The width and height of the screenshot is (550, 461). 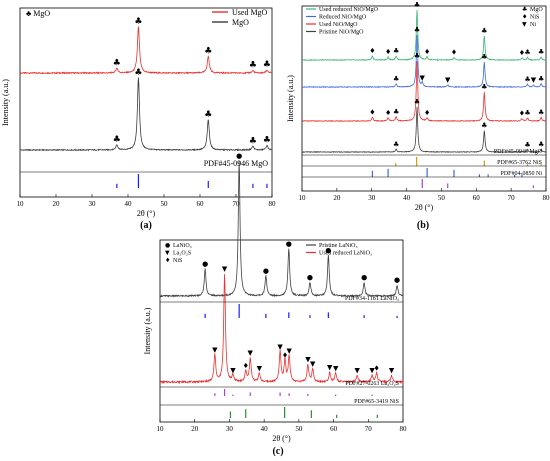 What do you see at coordinates (146, 225) in the screenshot?
I see `panel-label-a: (a)` at bounding box center [146, 225].